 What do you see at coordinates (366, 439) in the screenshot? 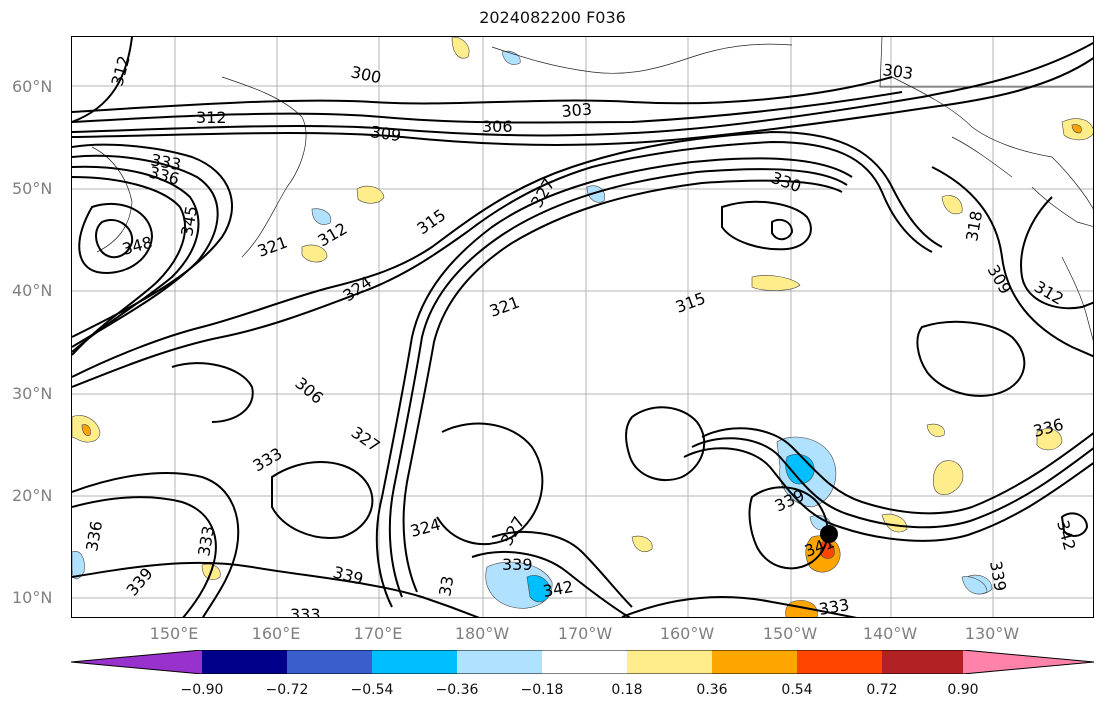
I see `contour-label: 327` at bounding box center [366, 439].